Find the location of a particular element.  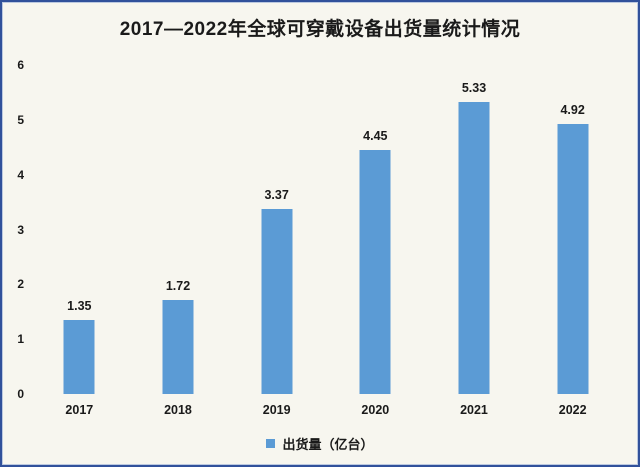

x-axis-label: 2018 is located at coordinates (178, 410).